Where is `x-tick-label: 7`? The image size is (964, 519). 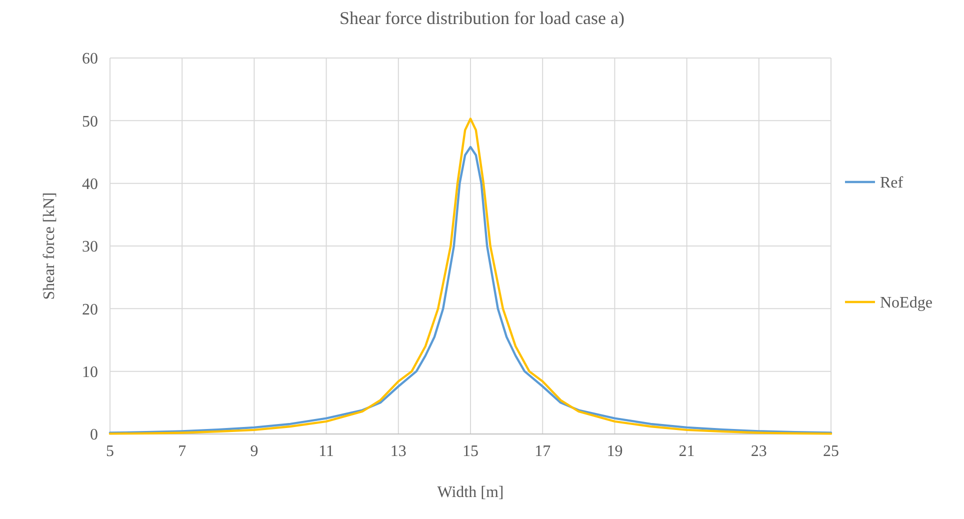 x-tick-label: 7 is located at coordinates (182, 451).